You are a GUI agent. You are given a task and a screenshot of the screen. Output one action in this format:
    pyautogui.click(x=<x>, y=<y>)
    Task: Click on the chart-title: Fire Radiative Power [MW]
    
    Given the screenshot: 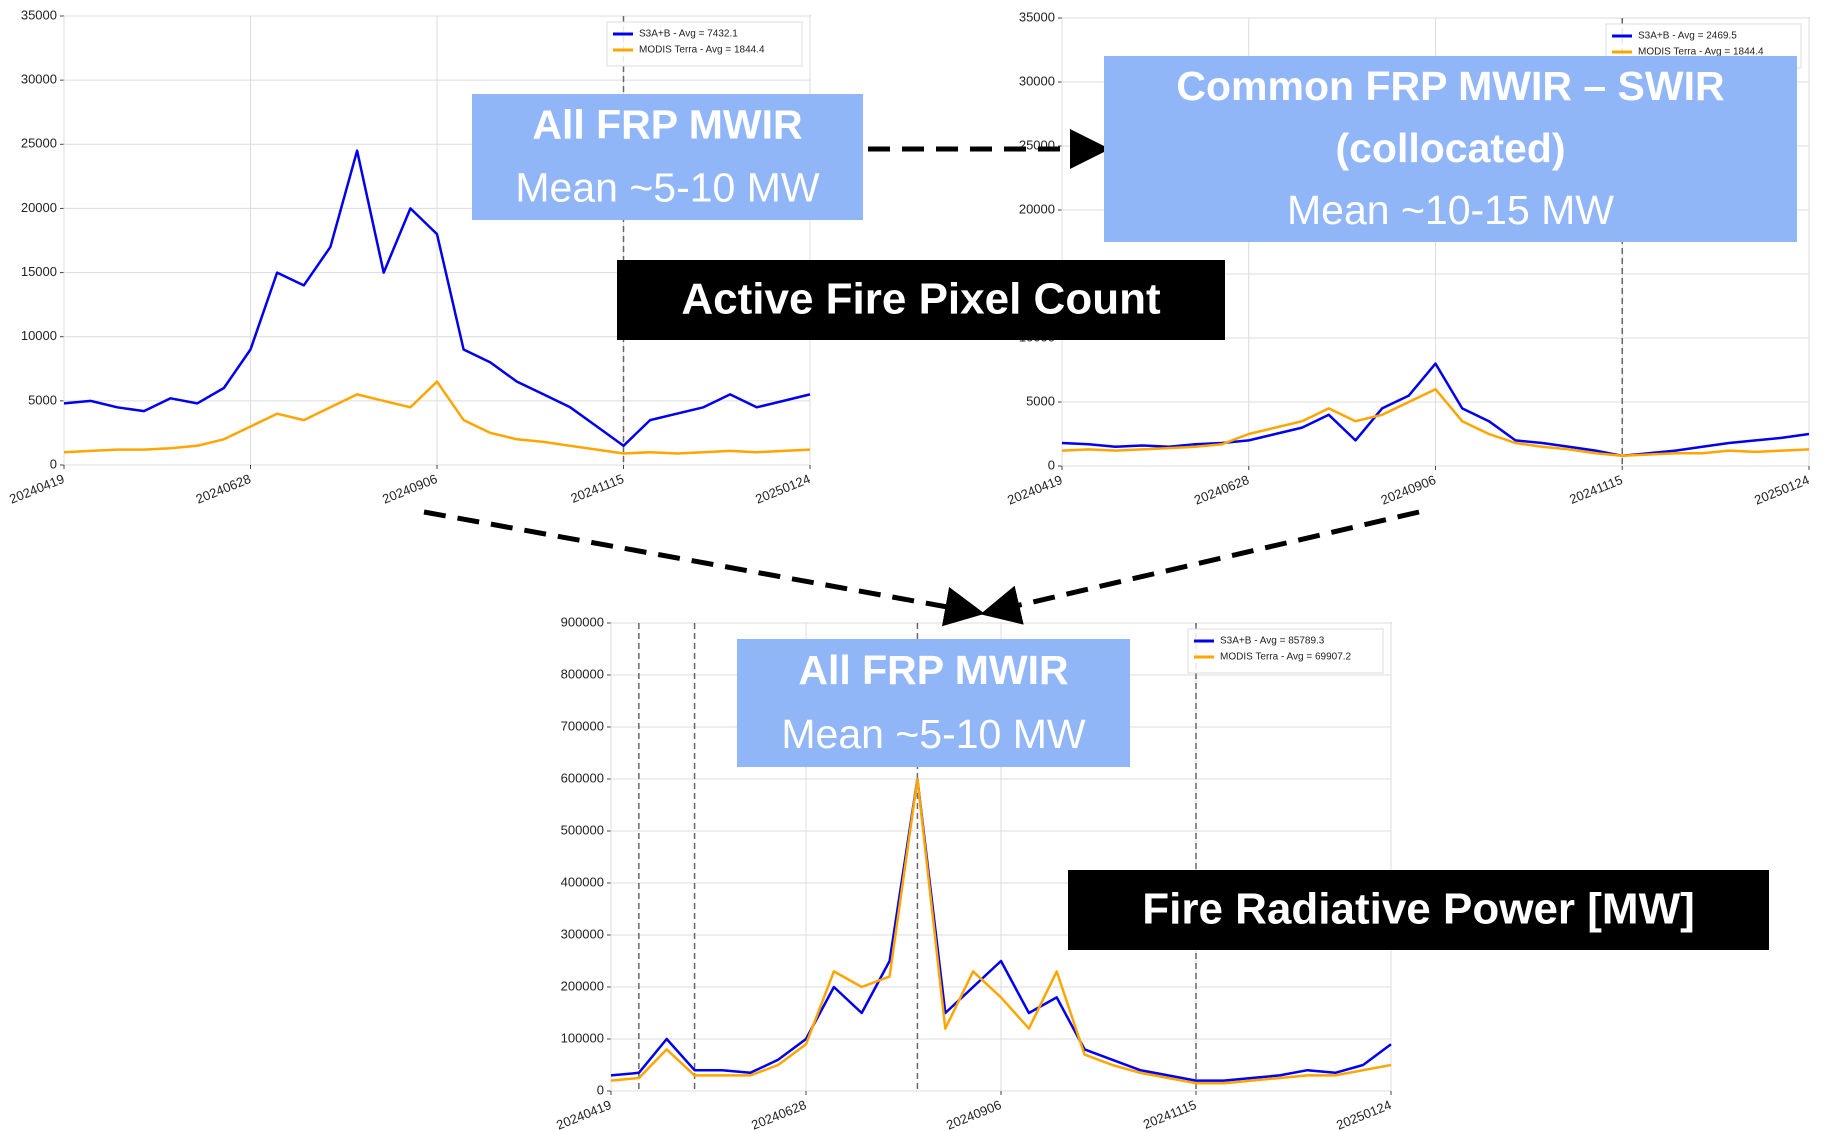 What is the action you would take?
    pyautogui.click(x=1418, y=909)
    